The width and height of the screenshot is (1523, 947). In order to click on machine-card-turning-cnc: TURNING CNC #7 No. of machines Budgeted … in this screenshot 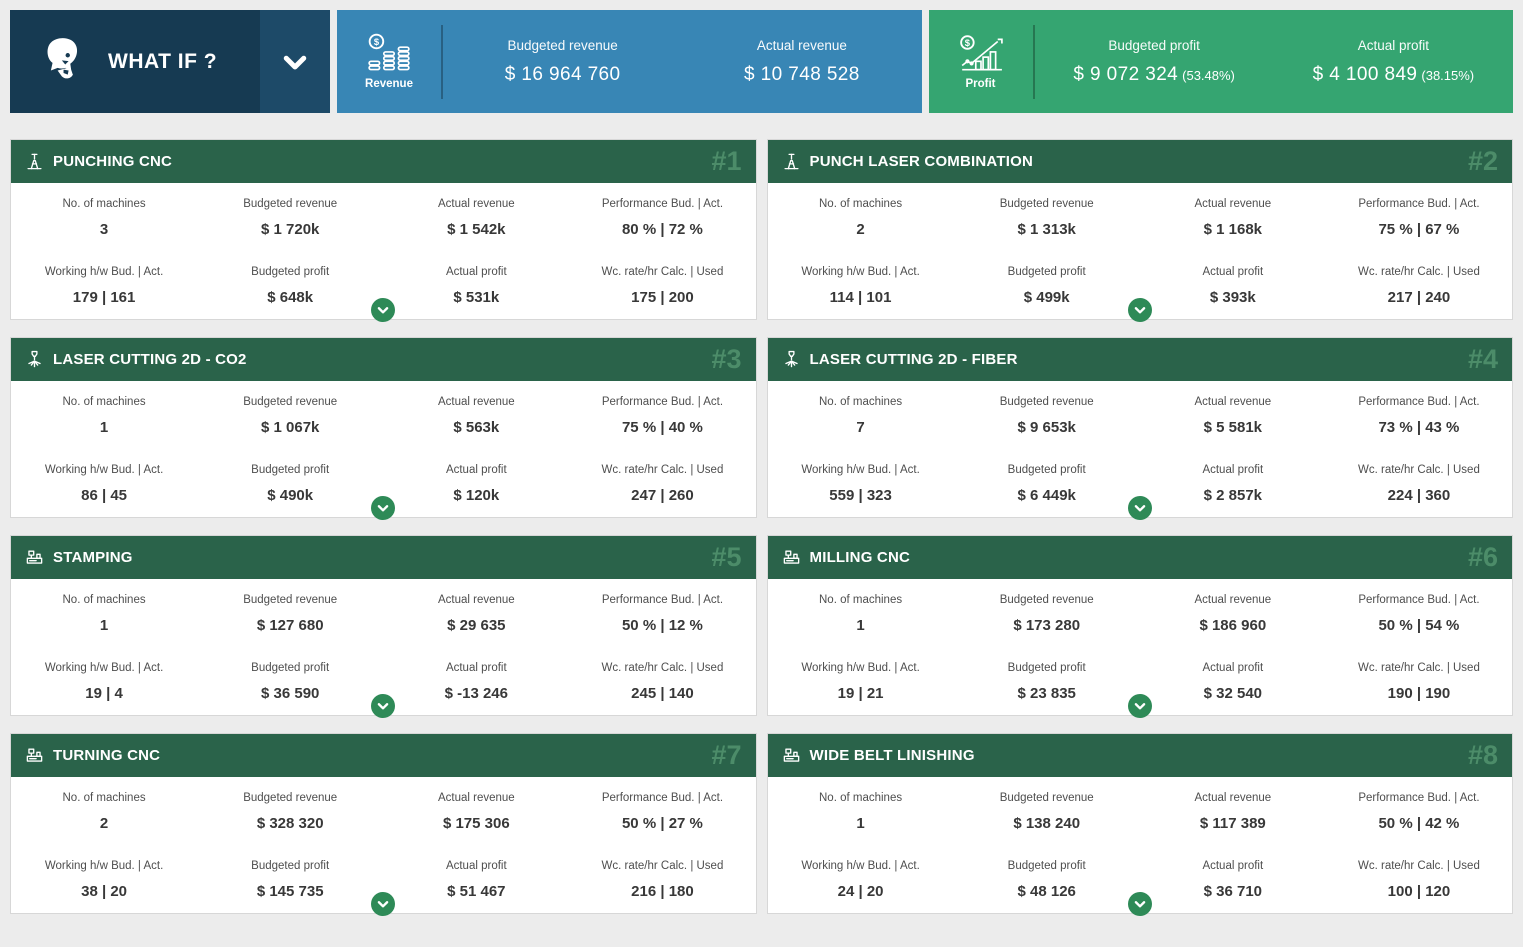, I will do `click(383, 824)`.